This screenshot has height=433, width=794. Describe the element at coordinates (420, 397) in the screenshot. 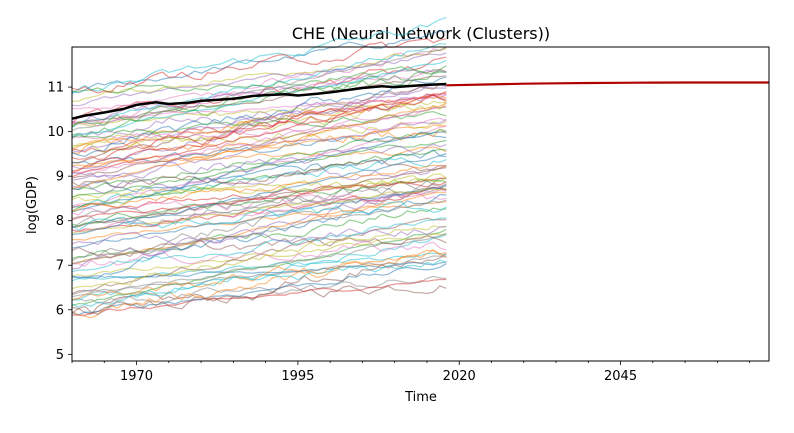

I see `x-axis-label: Time` at that location.